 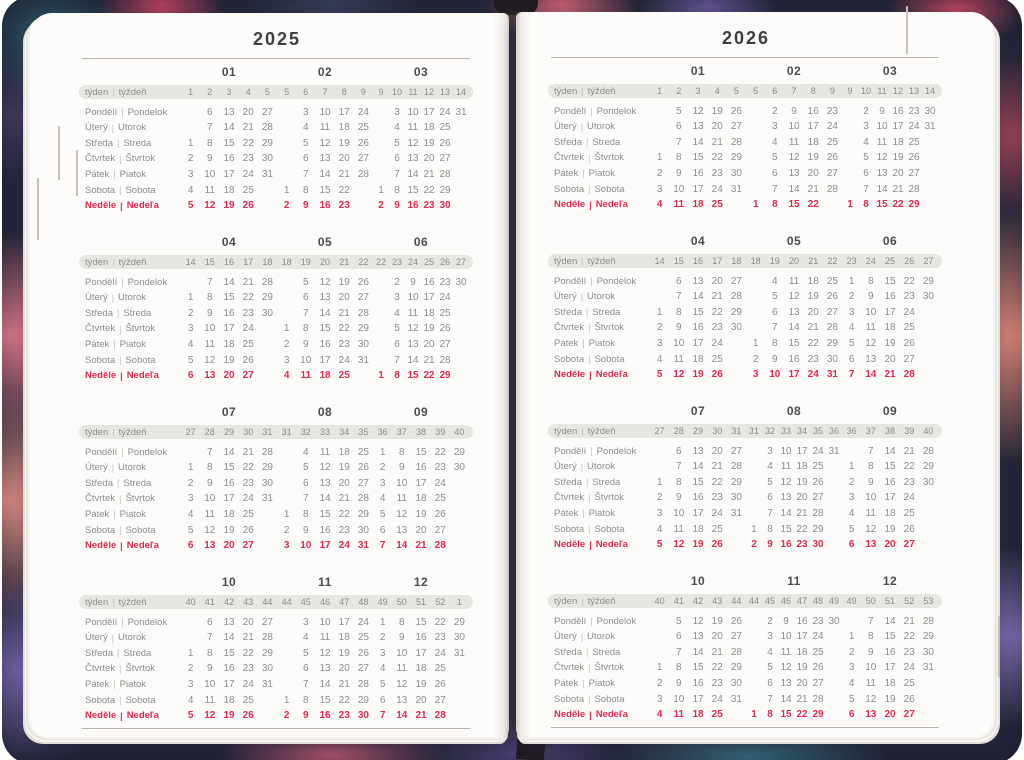 I want to click on week-number: 1, so click(x=191, y=92).